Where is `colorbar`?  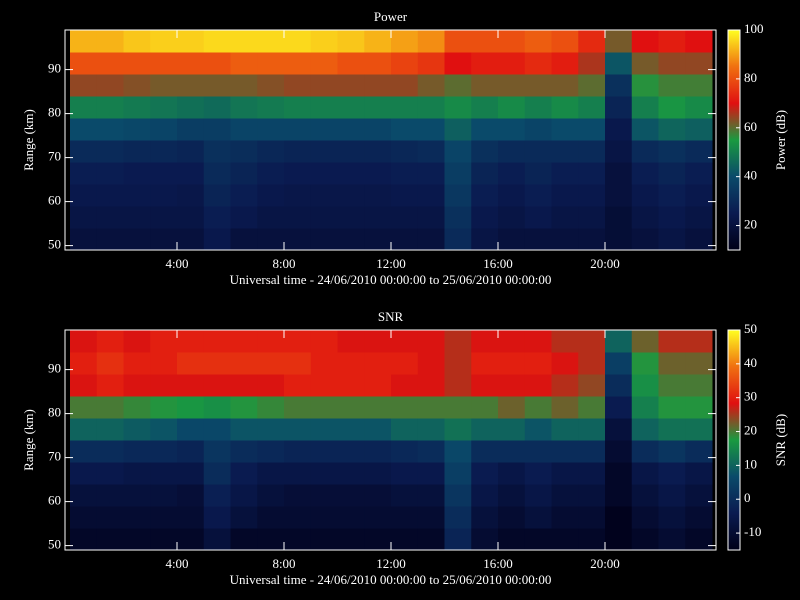
colorbar is located at coordinates (734, 140).